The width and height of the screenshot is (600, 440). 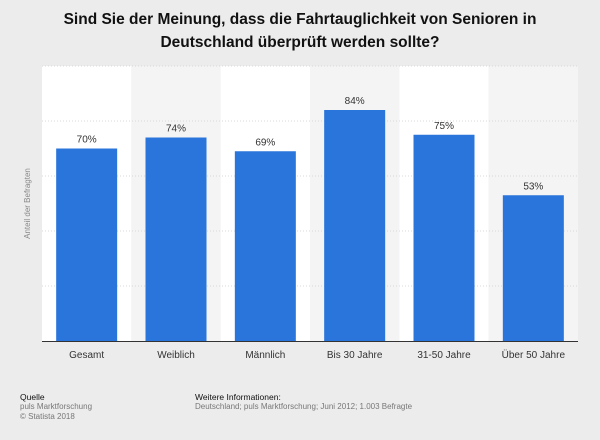 What do you see at coordinates (444, 355) in the screenshot?
I see `x-tick-label: 31-50 Jahre` at bounding box center [444, 355].